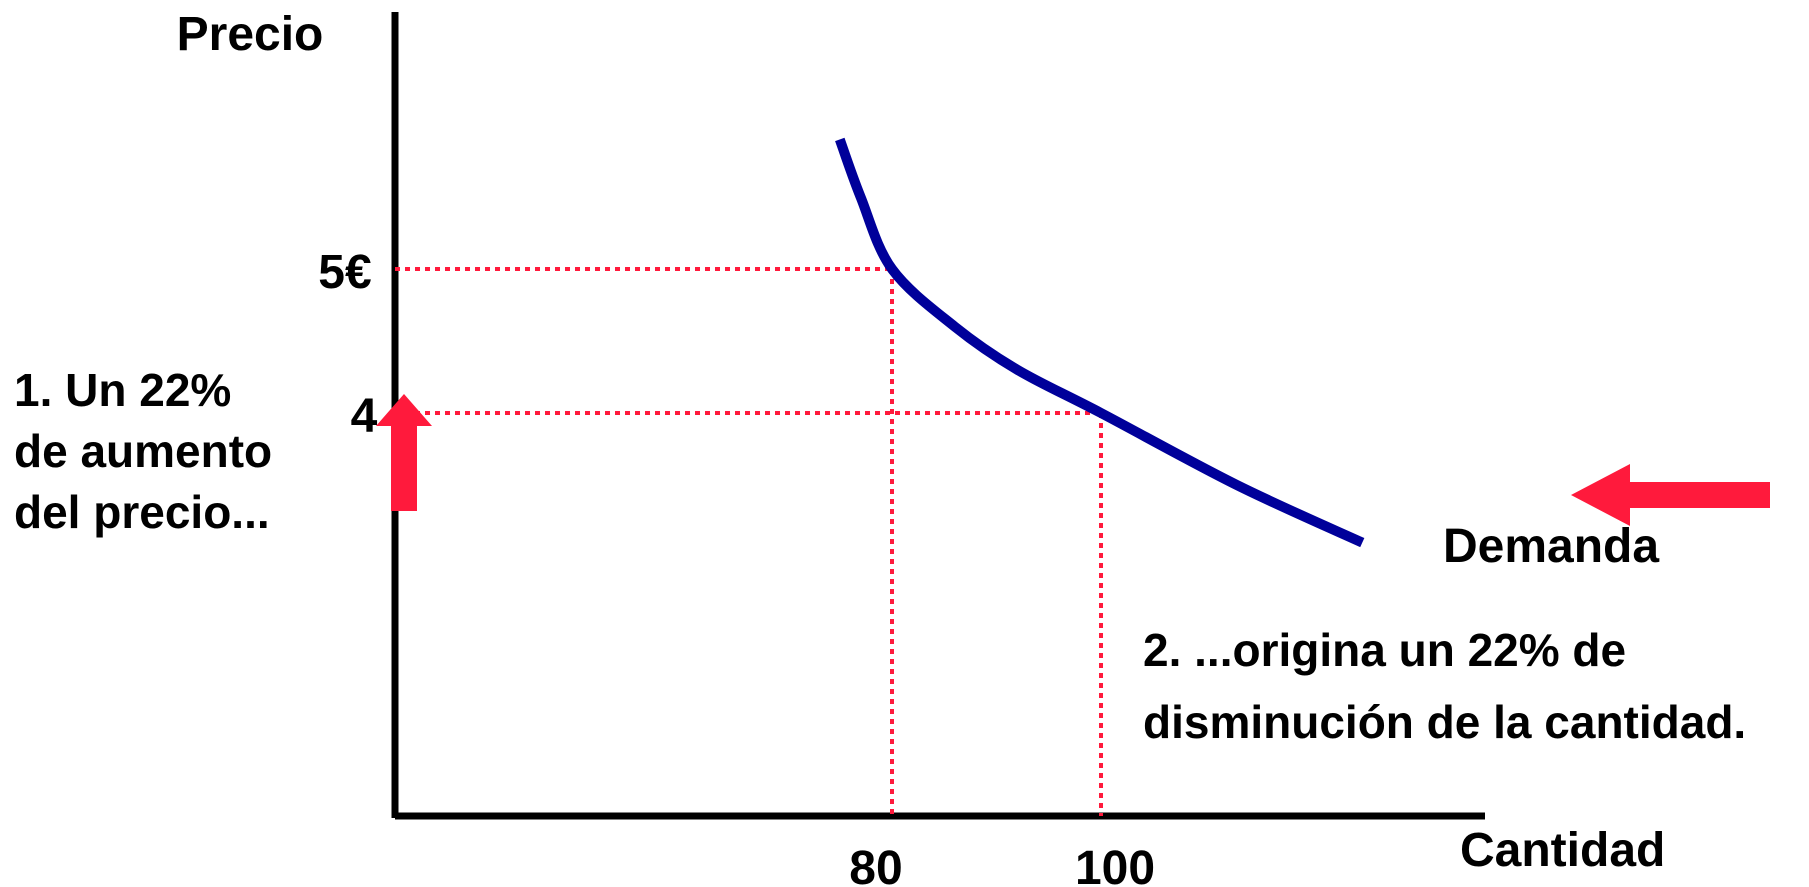 The width and height of the screenshot is (1809, 887). What do you see at coordinates (1444, 722) in the screenshot?
I see `annotation-right-line: disminución de la cantidad.` at bounding box center [1444, 722].